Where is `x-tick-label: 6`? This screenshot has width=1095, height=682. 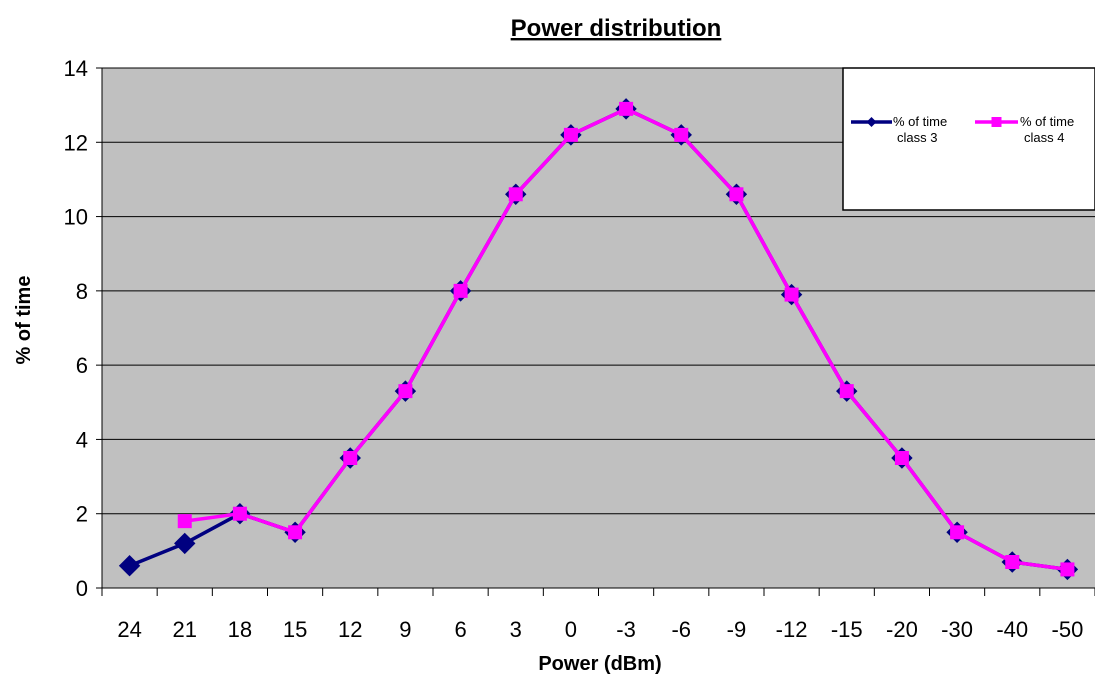 x-tick-label: 6 is located at coordinates (460, 629).